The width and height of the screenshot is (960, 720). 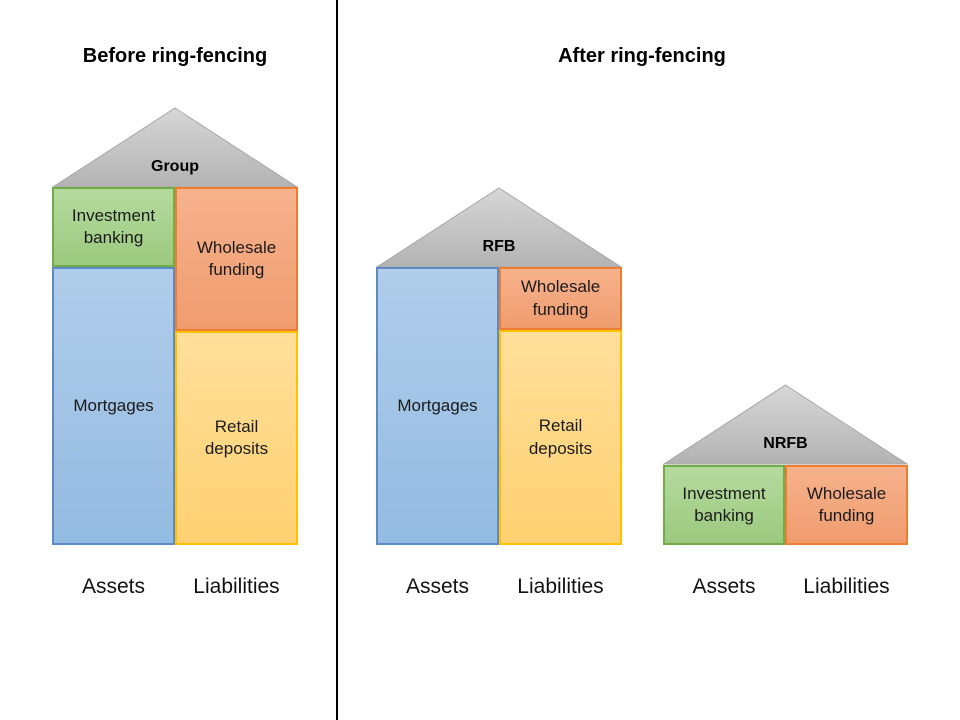 What do you see at coordinates (175, 166) in the screenshot?
I see `group-roof-label: Group` at bounding box center [175, 166].